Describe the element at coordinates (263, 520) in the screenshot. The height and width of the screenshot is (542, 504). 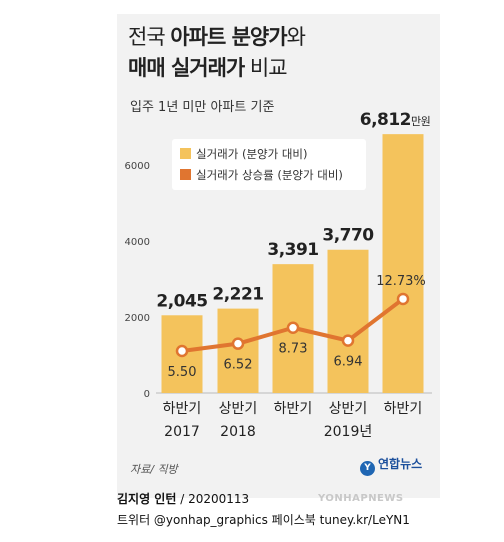
I see `social-links: 트위터 @yonhap_graphics 페이스북 tuney.kr/LeYN1` at that location.